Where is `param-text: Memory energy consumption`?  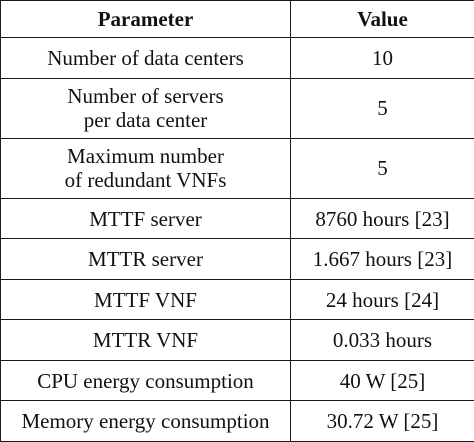 param-text: Memory energy consumption is located at coordinates (145, 421).